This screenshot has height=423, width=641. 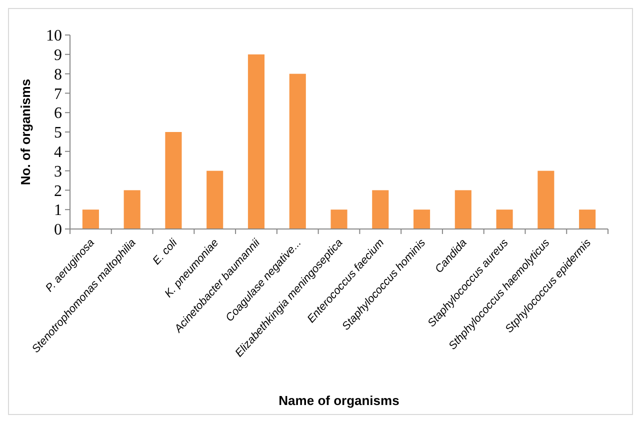 I want to click on y-tick-label: 3, so click(x=58, y=171).